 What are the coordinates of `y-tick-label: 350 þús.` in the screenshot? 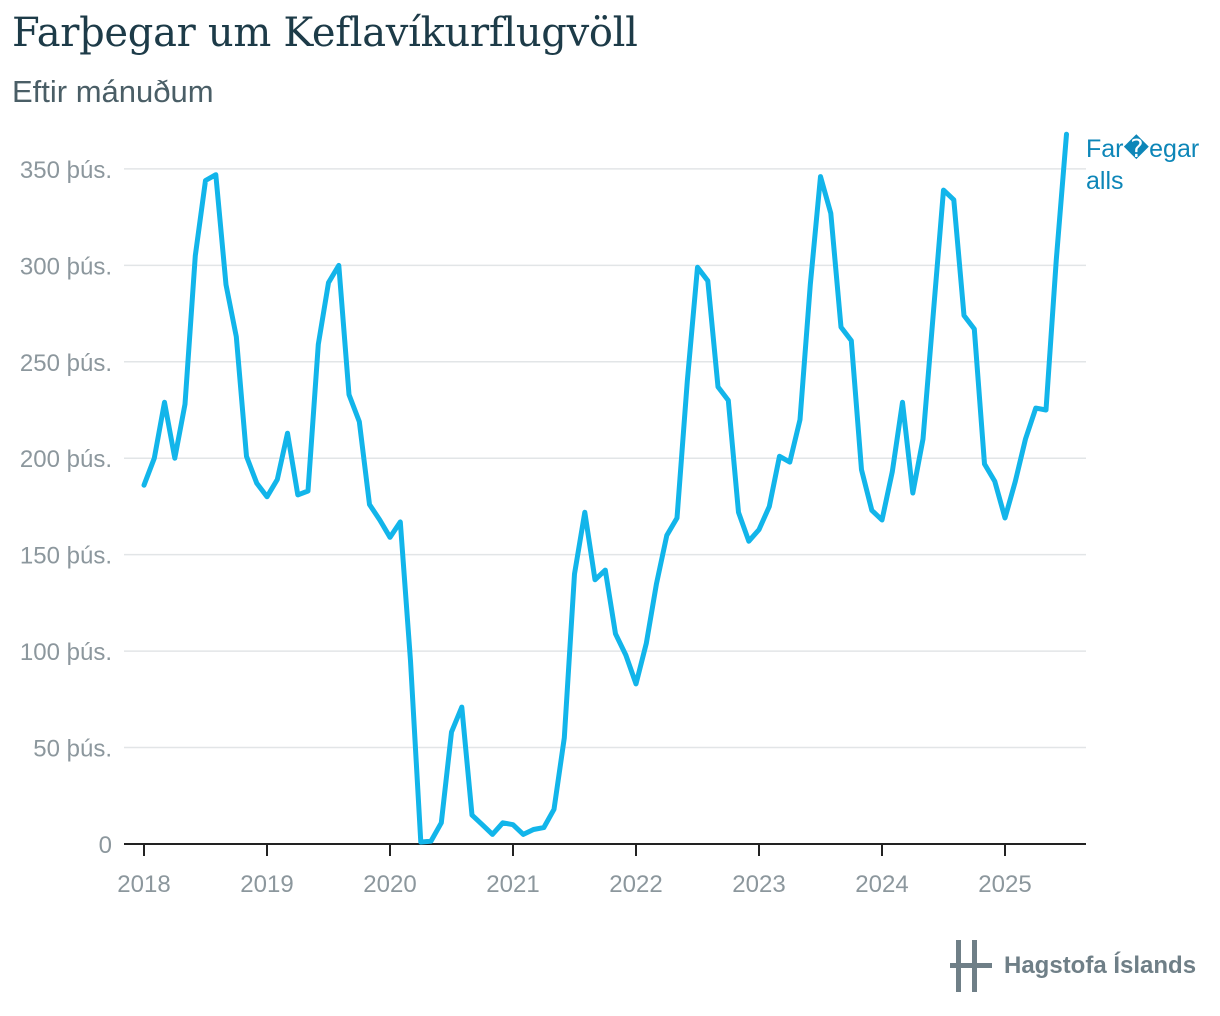 It's located at (66, 170).